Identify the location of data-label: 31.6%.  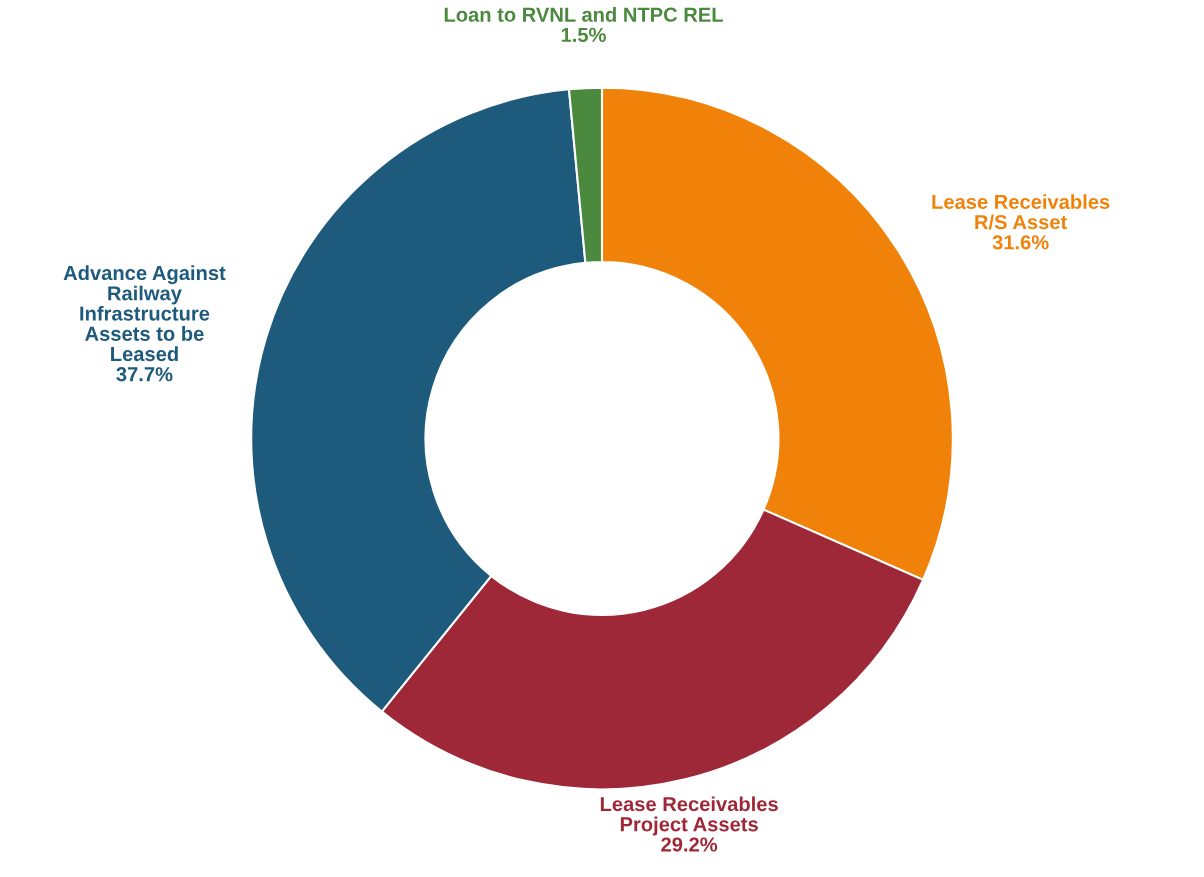
(1020, 242).